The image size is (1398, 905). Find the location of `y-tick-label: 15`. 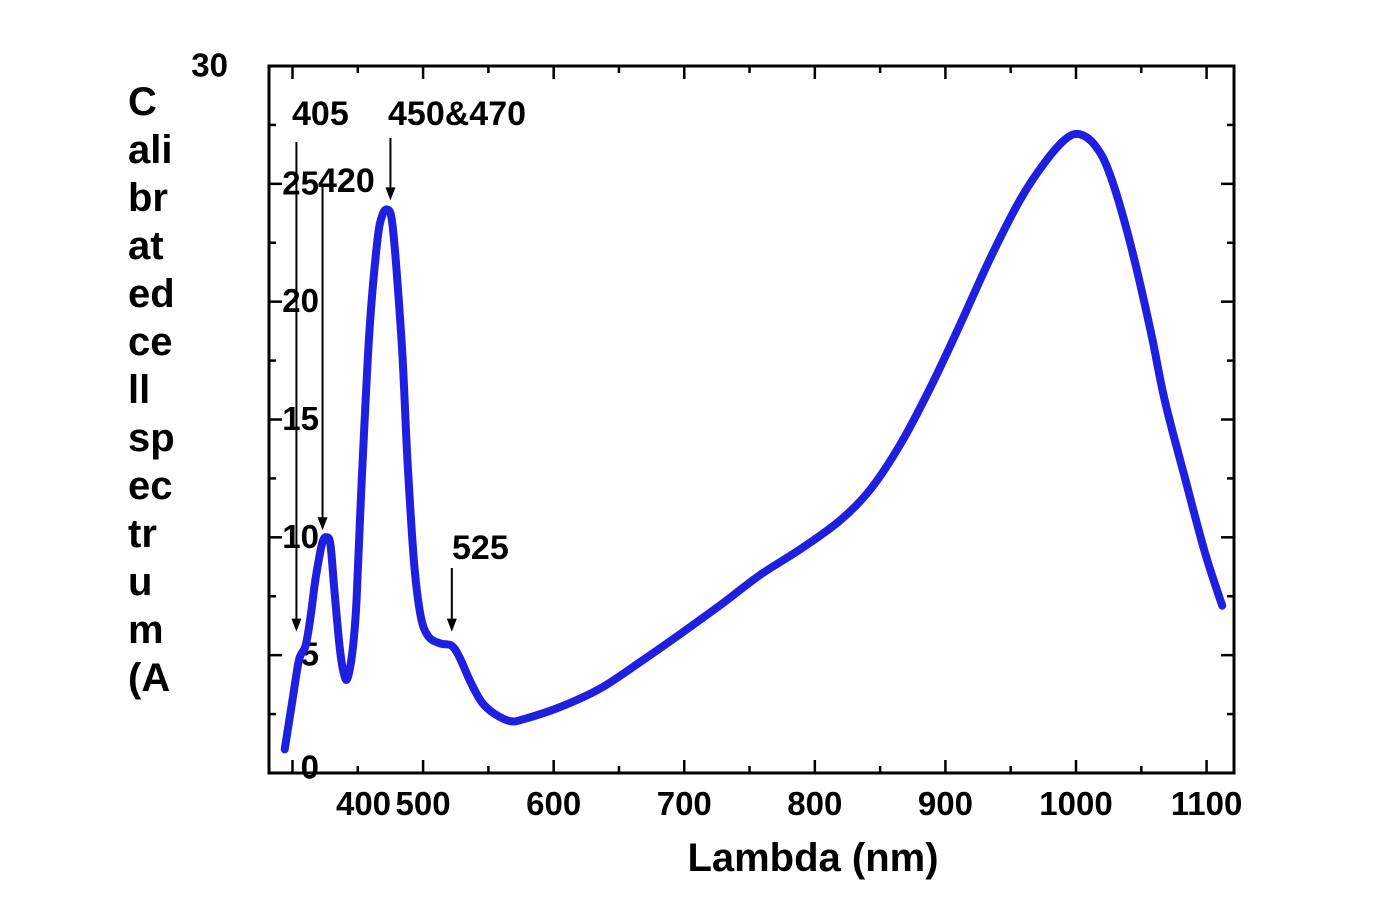

y-tick-label: 15 is located at coordinates (300, 418).